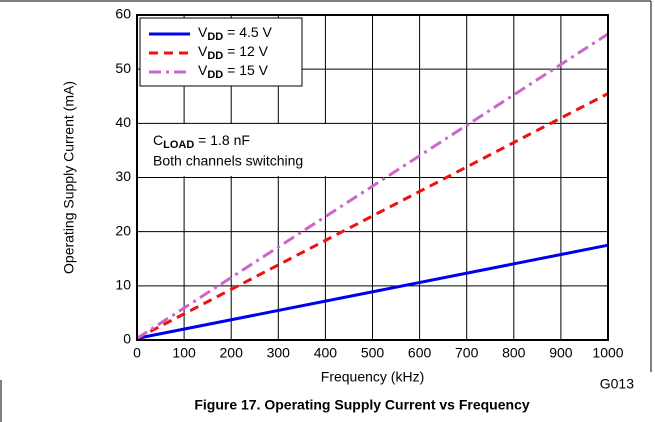 The image size is (655, 422). Describe the element at coordinates (617, 384) in the screenshot. I see `figure-code: G013` at that location.